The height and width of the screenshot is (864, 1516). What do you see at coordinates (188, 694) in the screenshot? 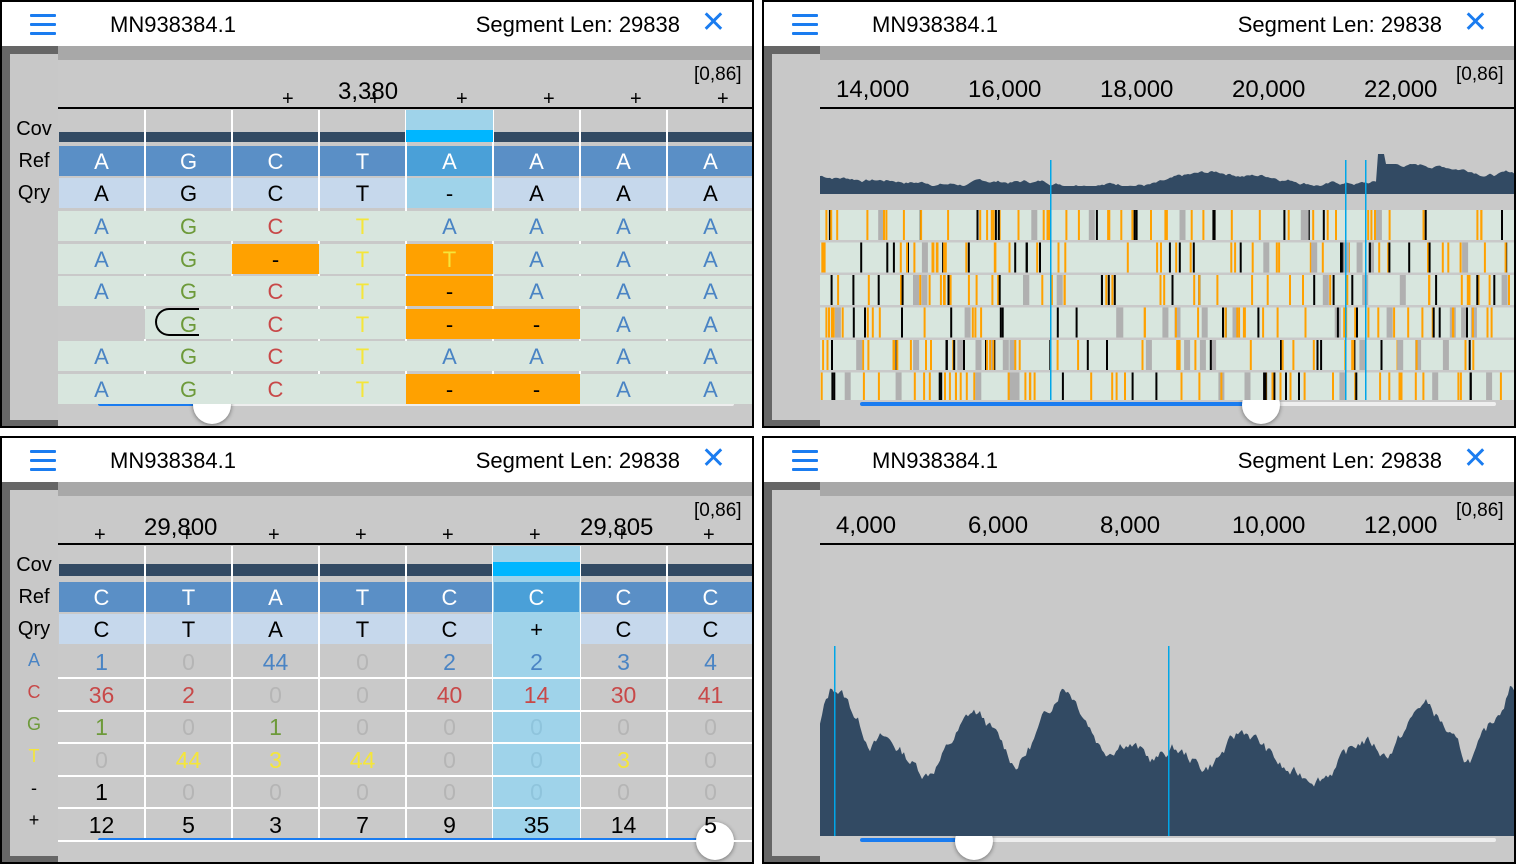
I see `base-count: 2` at bounding box center [188, 694].